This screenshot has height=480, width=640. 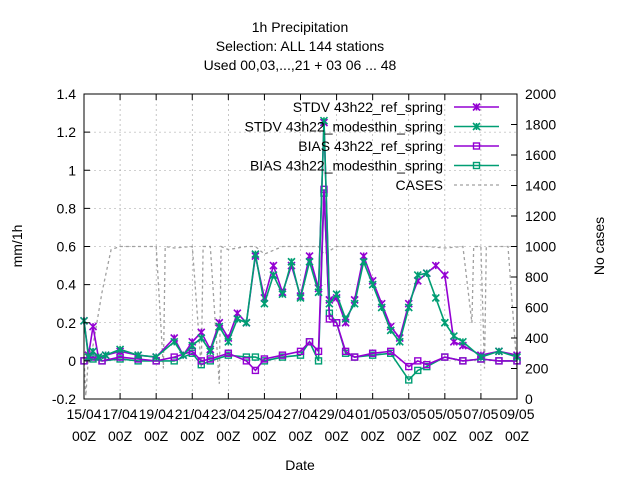 I want to click on y2-tick-label: 1800, so click(x=540, y=125).